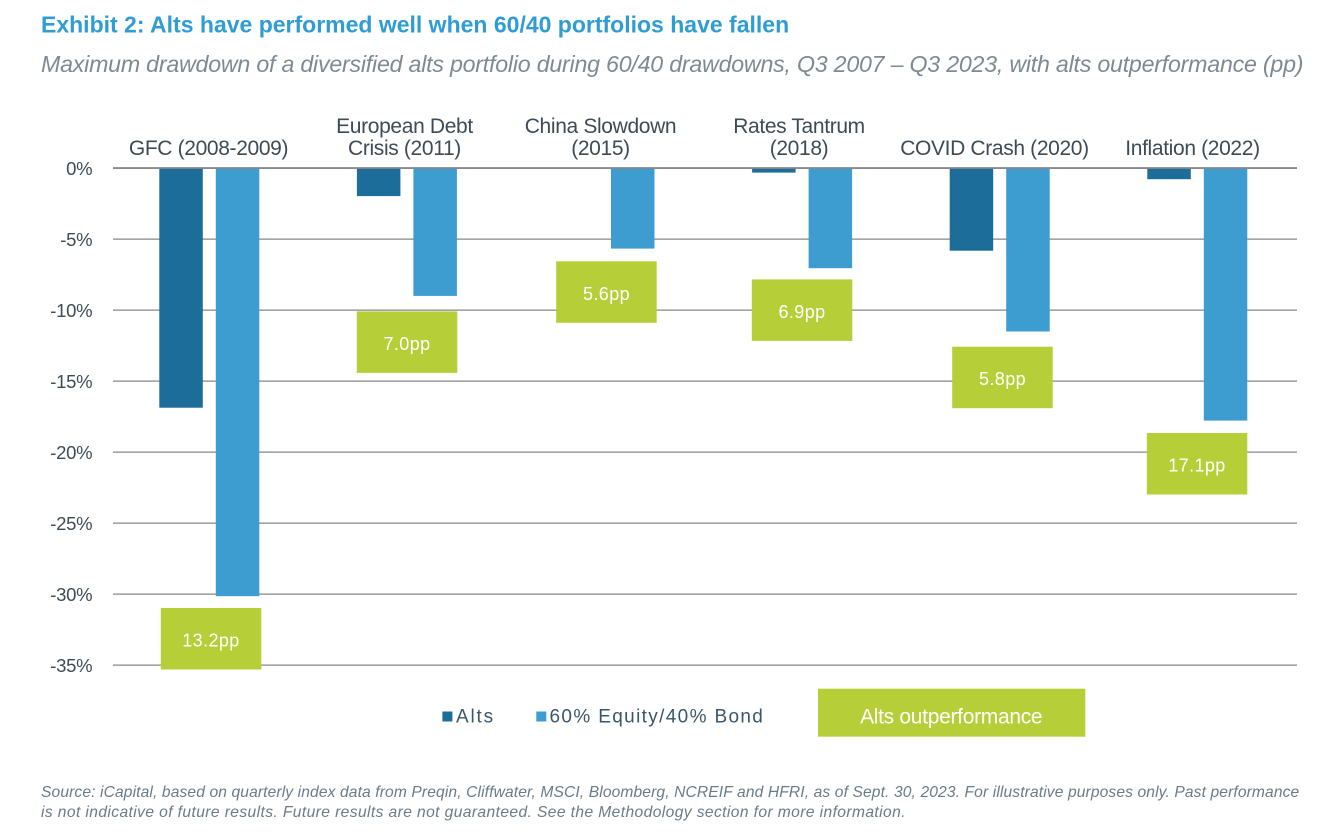 The image size is (1340, 836). What do you see at coordinates (76, 239) in the screenshot?
I see `svg-text: -5%` at bounding box center [76, 239].